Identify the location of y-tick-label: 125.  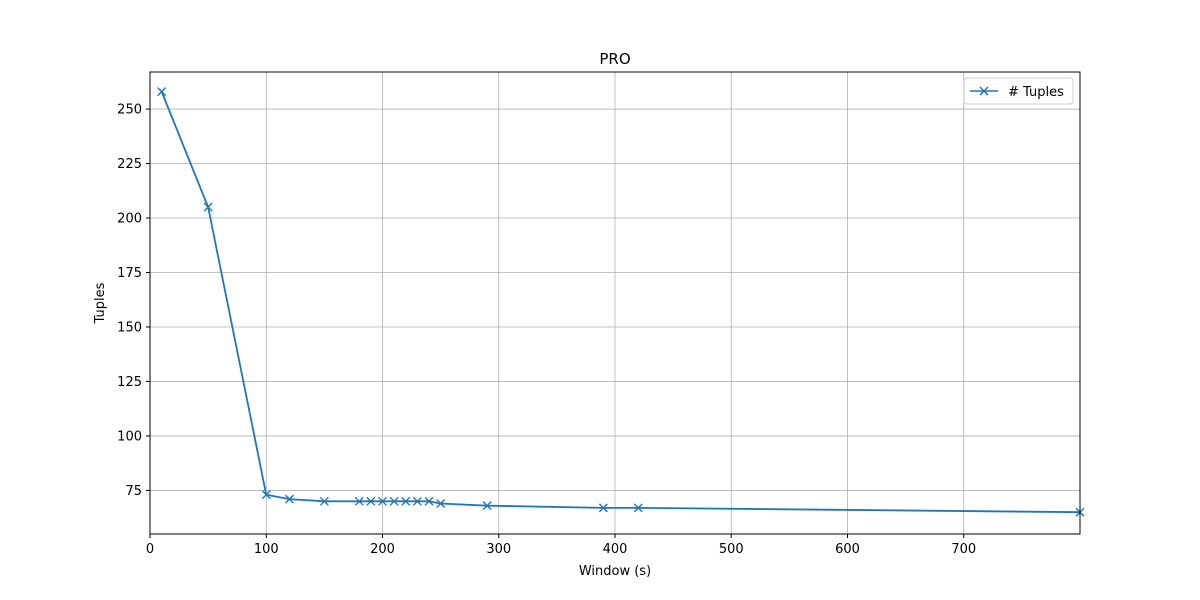
(129, 382).